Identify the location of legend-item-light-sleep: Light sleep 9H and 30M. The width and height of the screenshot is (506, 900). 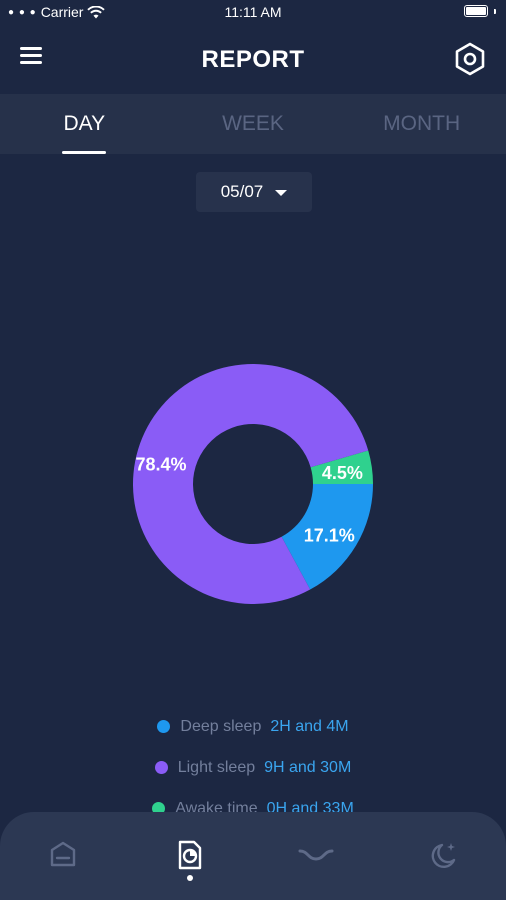
(253, 767).